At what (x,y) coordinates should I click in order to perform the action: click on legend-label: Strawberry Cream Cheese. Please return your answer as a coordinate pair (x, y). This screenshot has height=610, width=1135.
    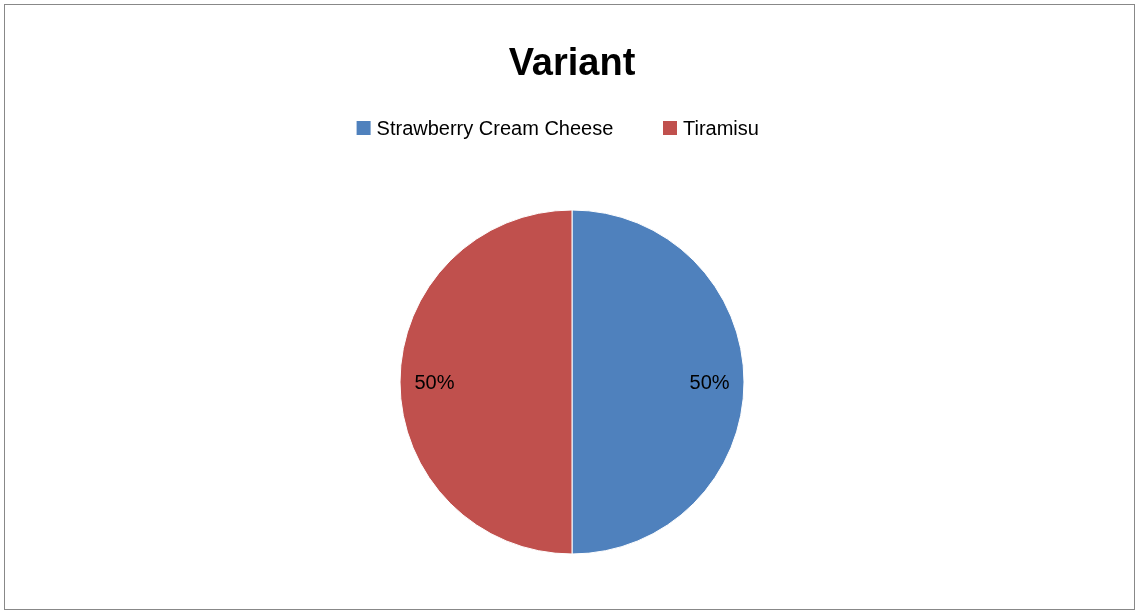
    Looking at the image, I should click on (495, 128).